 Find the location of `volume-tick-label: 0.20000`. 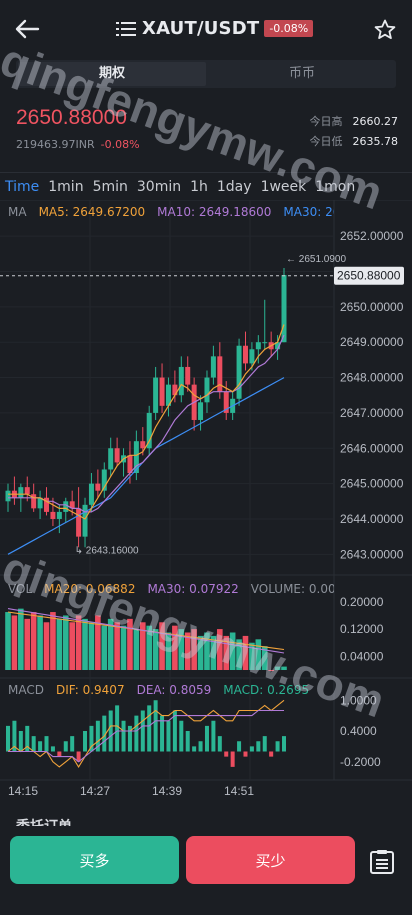

volume-tick-label: 0.20000 is located at coordinates (362, 602).